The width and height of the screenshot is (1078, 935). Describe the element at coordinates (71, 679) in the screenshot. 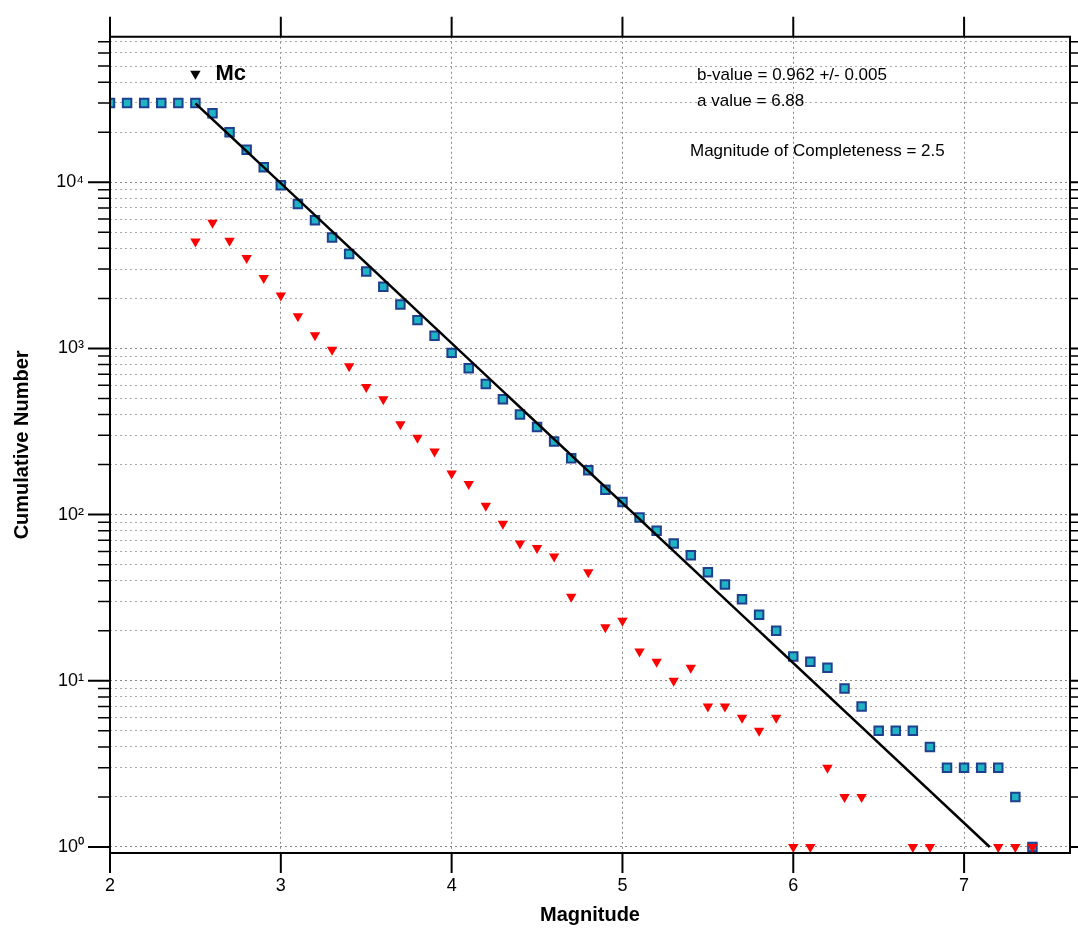

I see `y-tick-label: 10¹` at that location.